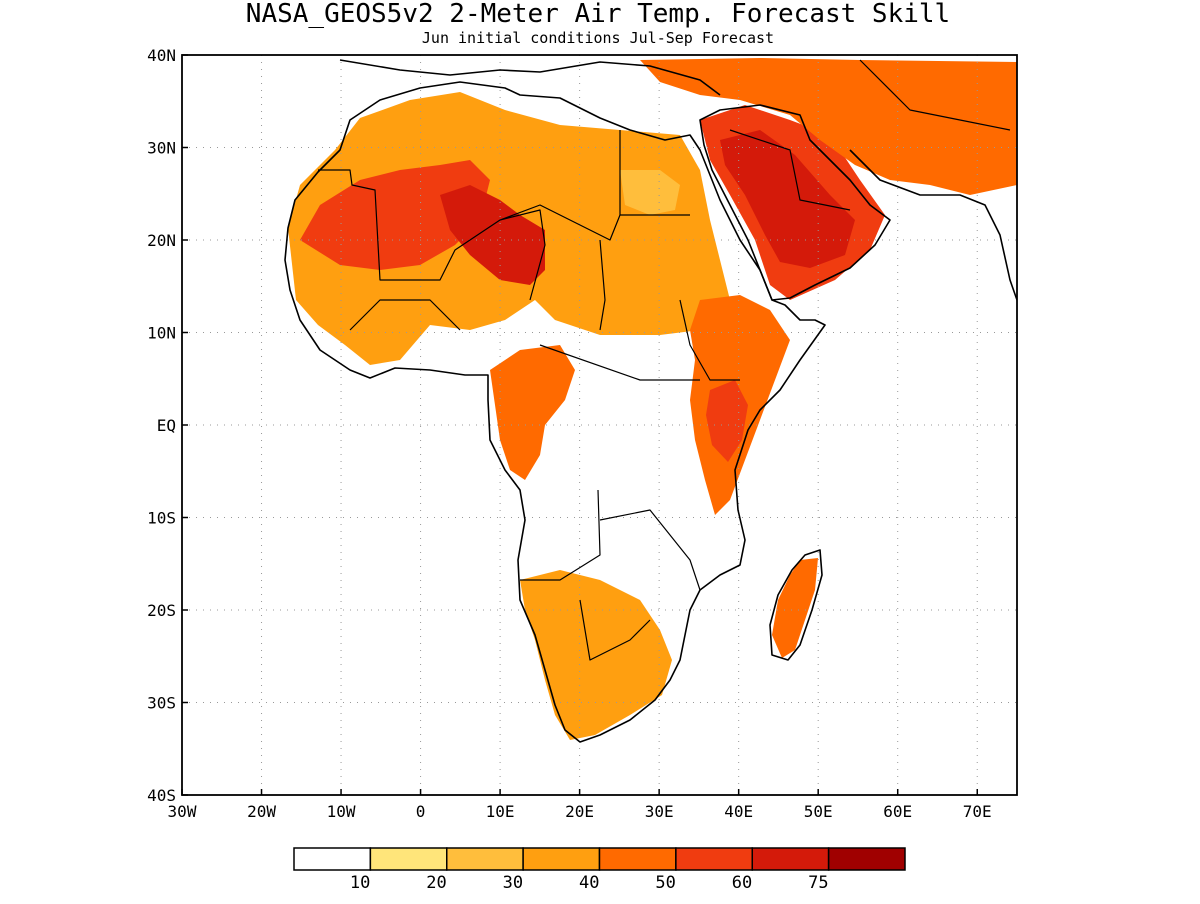 This screenshot has height=904, width=1200. What do you see at coordinates (532, 412) in the screenshot?
I see `skill-region-congo` at bounding box center [532, 412].